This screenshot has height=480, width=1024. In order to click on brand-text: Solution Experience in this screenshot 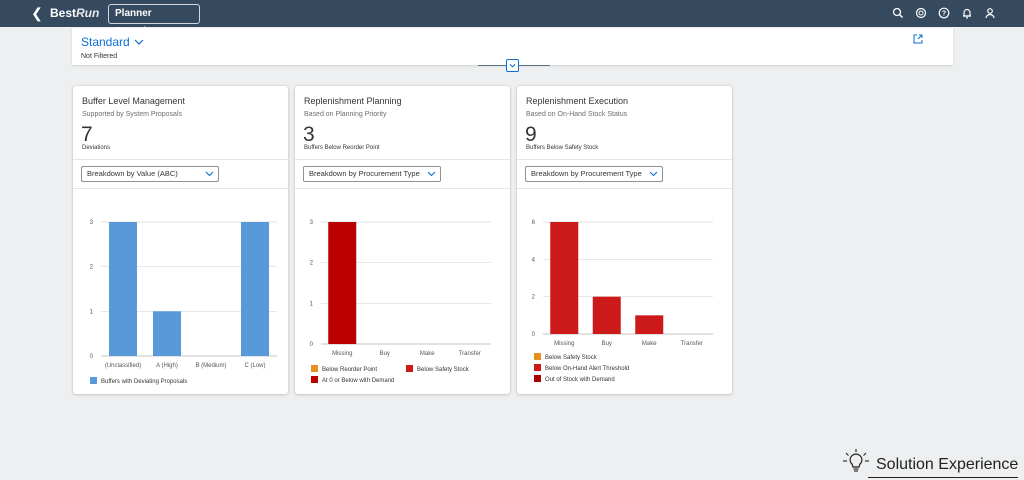, I will do `click(947, 465)`.